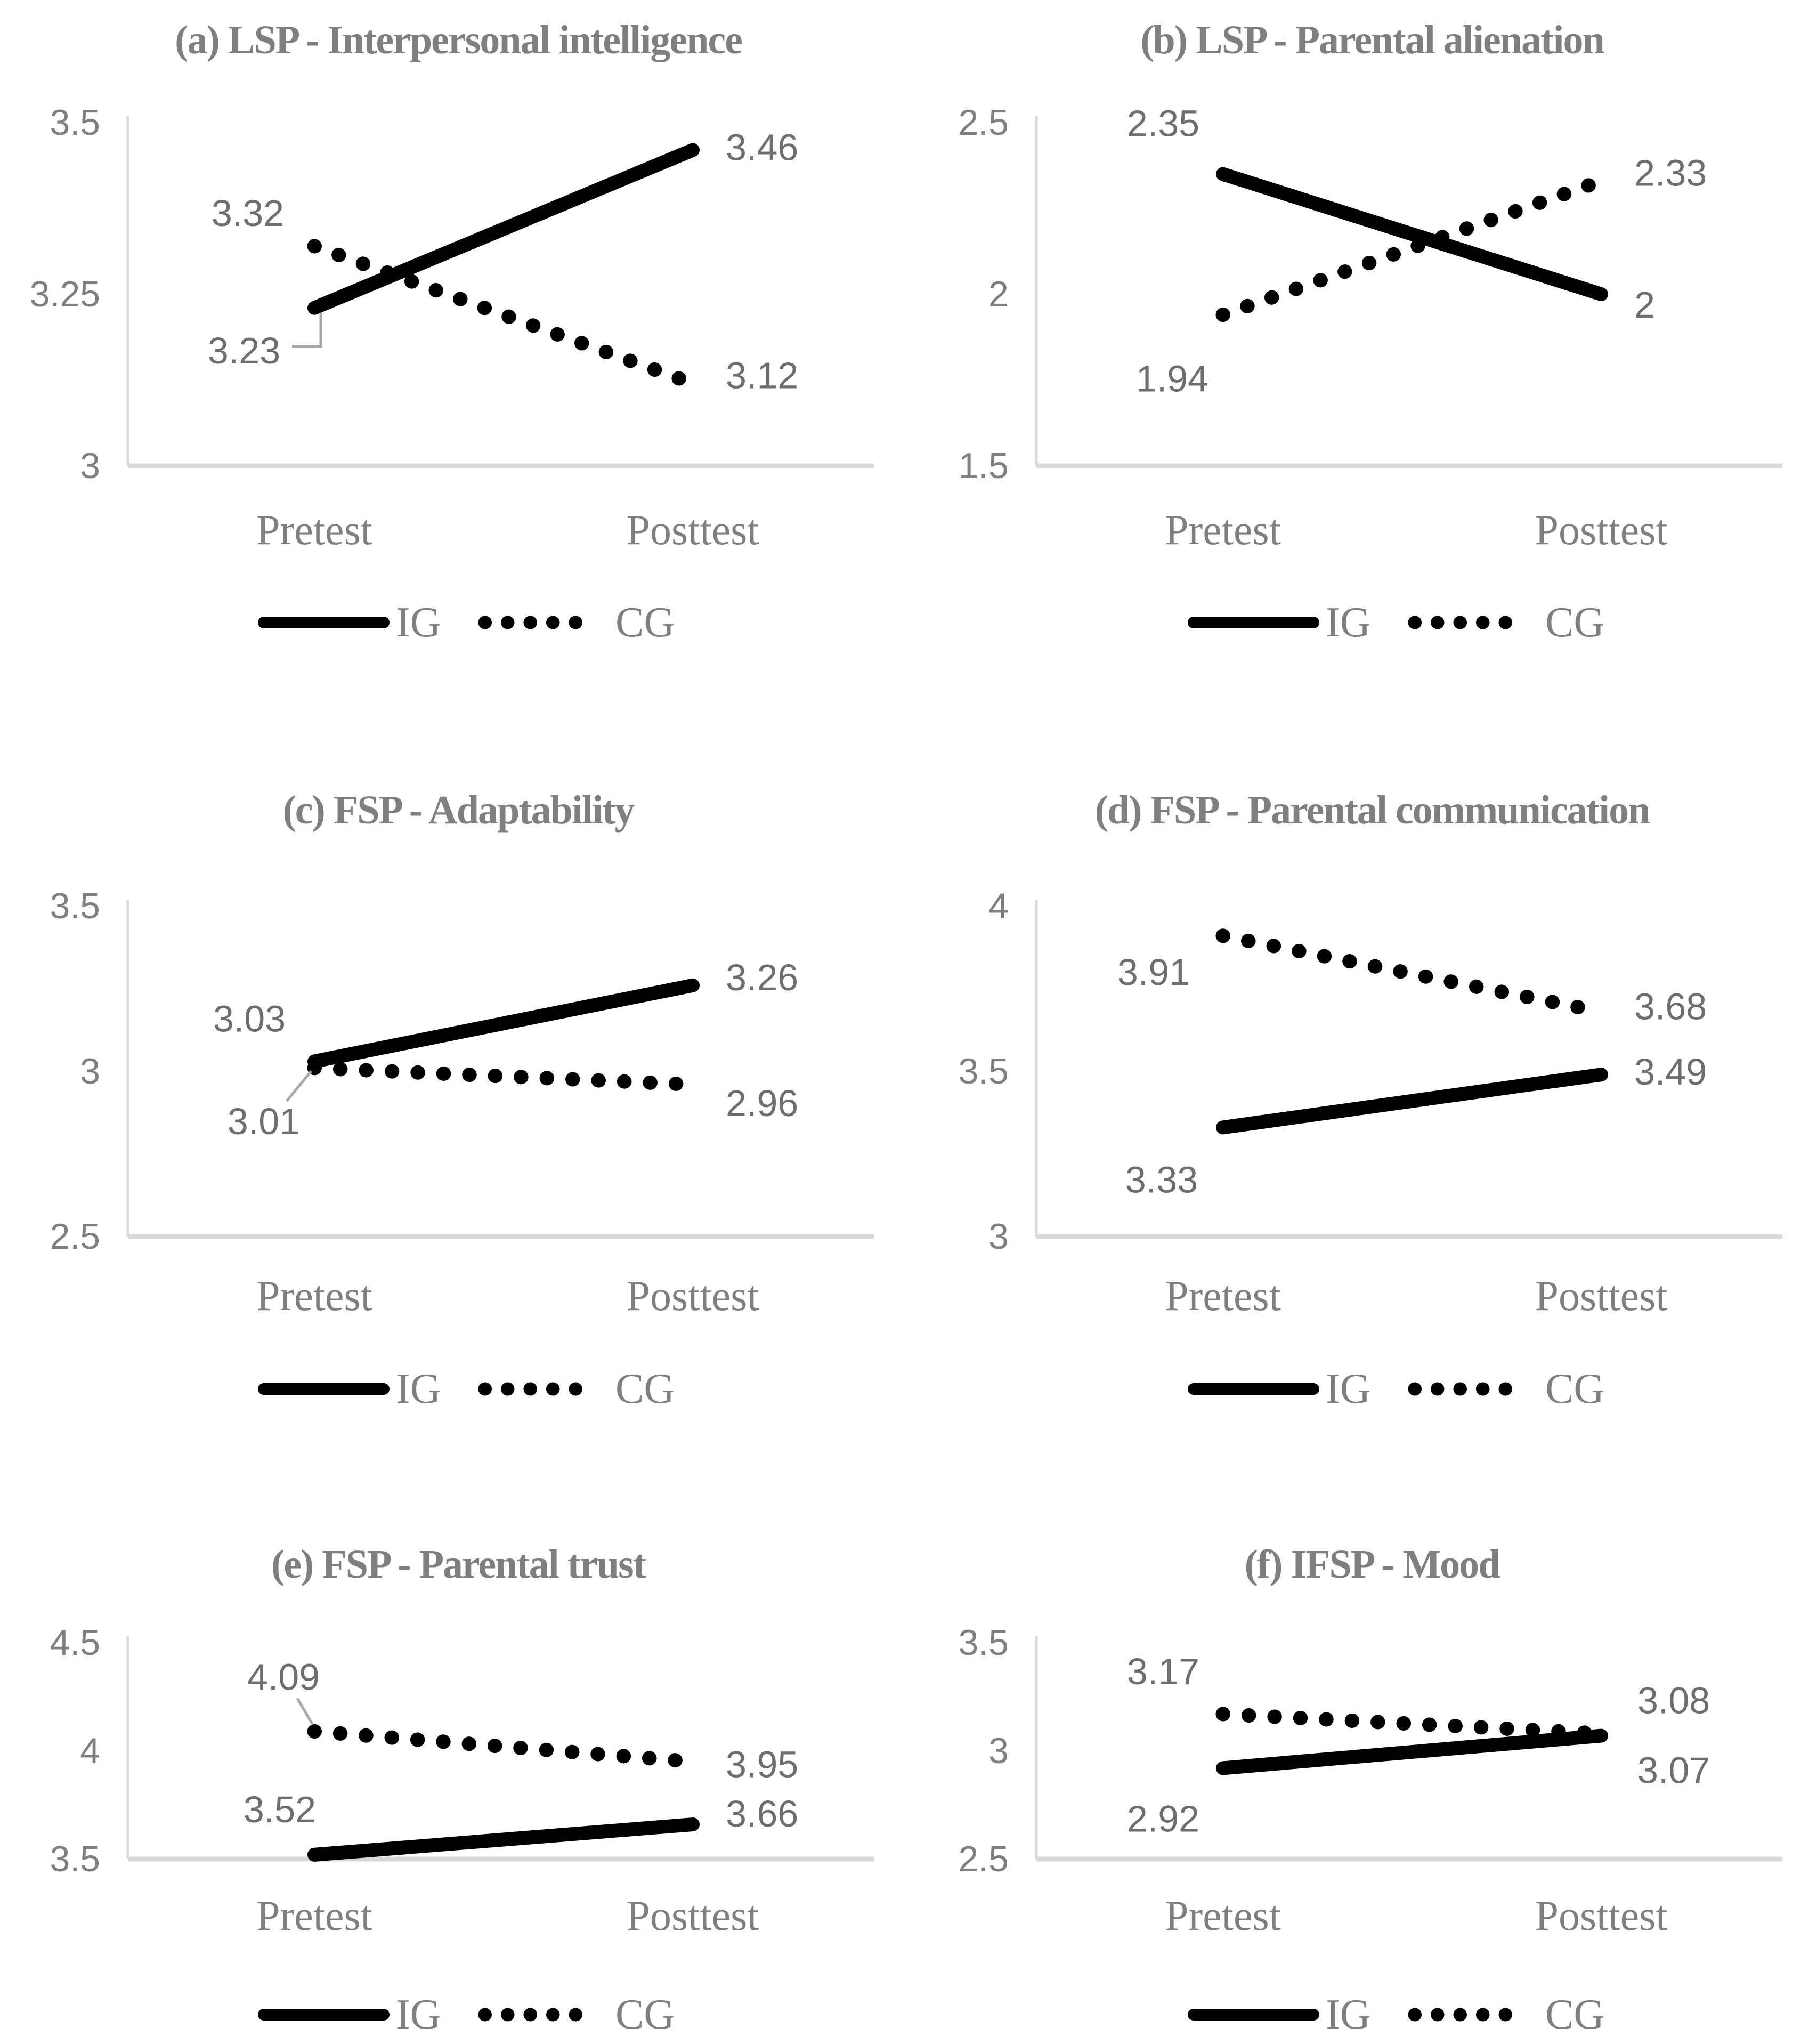 This screenshot has height=2044, width=1817. What do you see at coordinates (503, 229) in the screenshot?
I see `ig-series-line-a` at bounding box center [503, 229].